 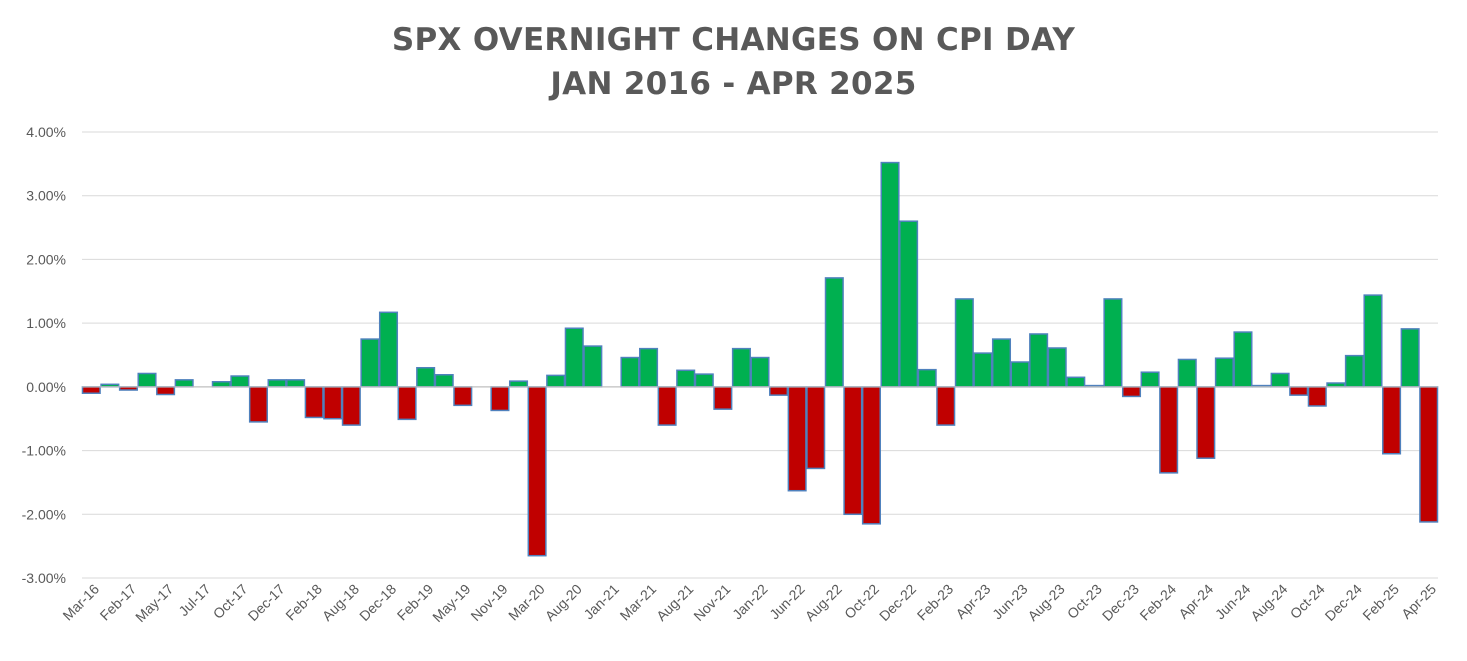 What do you see at coordinates (1084, 601) in the screenshot?
I see `x-tick-label: Oct-23` at bounding box center [1084, 601].